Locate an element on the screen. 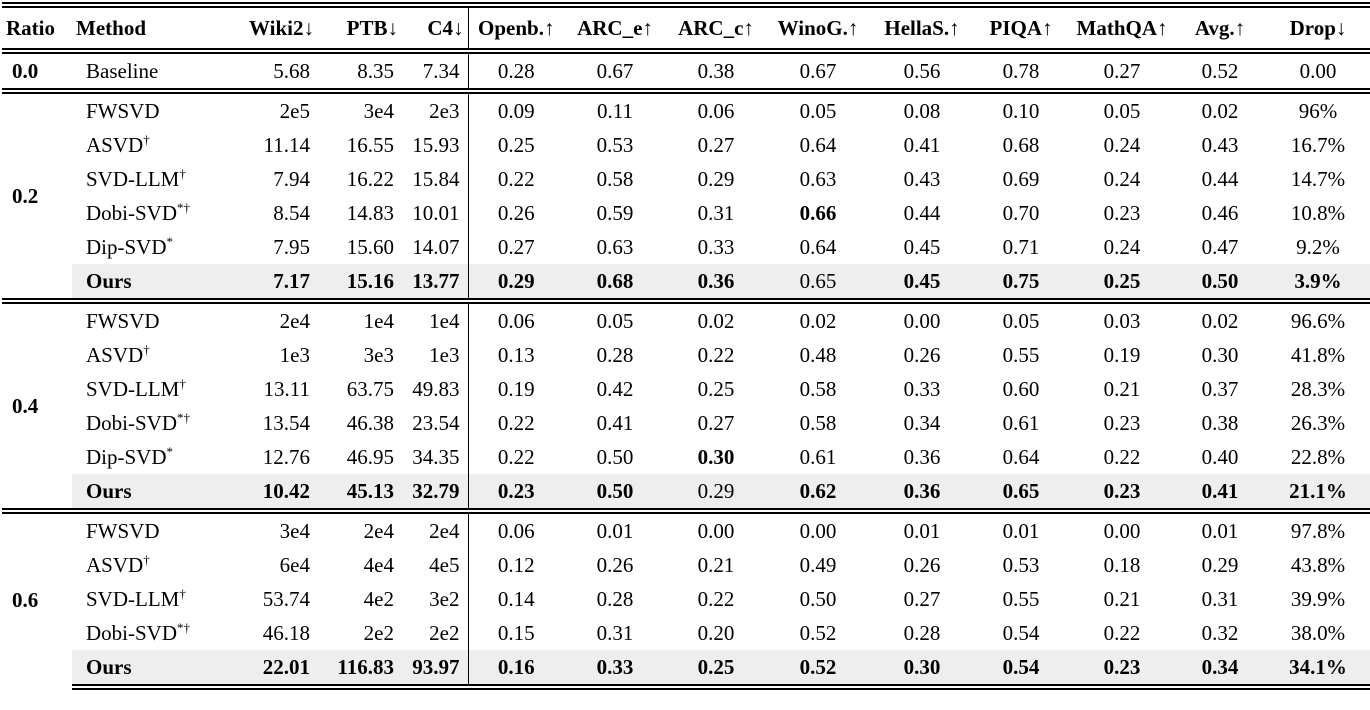 This screenshot has height=710, width=1370. method-name: FWSVD is located at coordinates (123, 320).